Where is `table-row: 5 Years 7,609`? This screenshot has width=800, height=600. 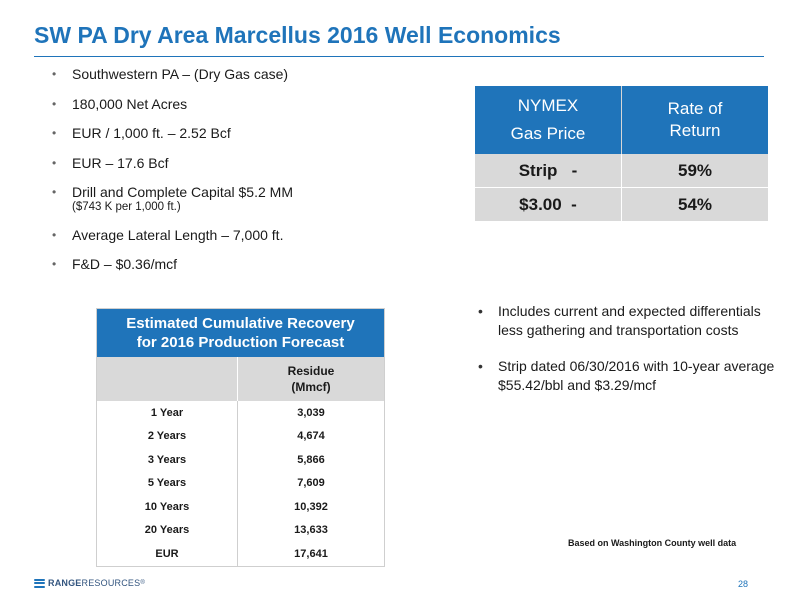
table-row: 5 Years 7,609 is located at coordinates (240, 483).